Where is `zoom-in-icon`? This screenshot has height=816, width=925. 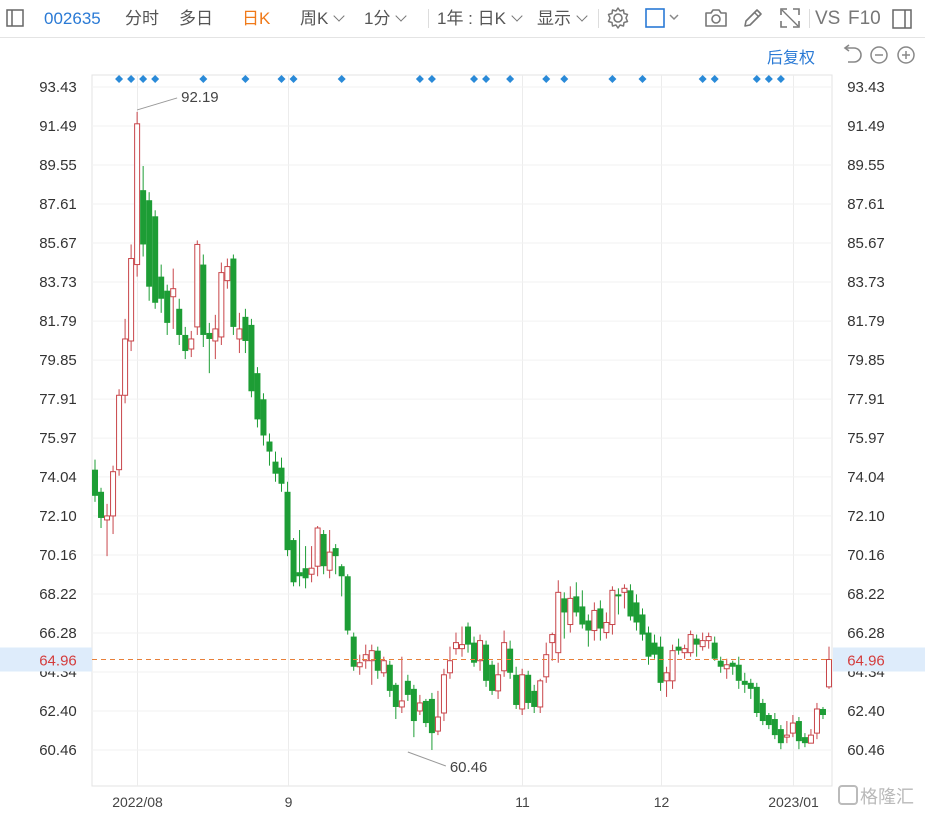
zoom-in-icon is located at coordinates (906, 55).